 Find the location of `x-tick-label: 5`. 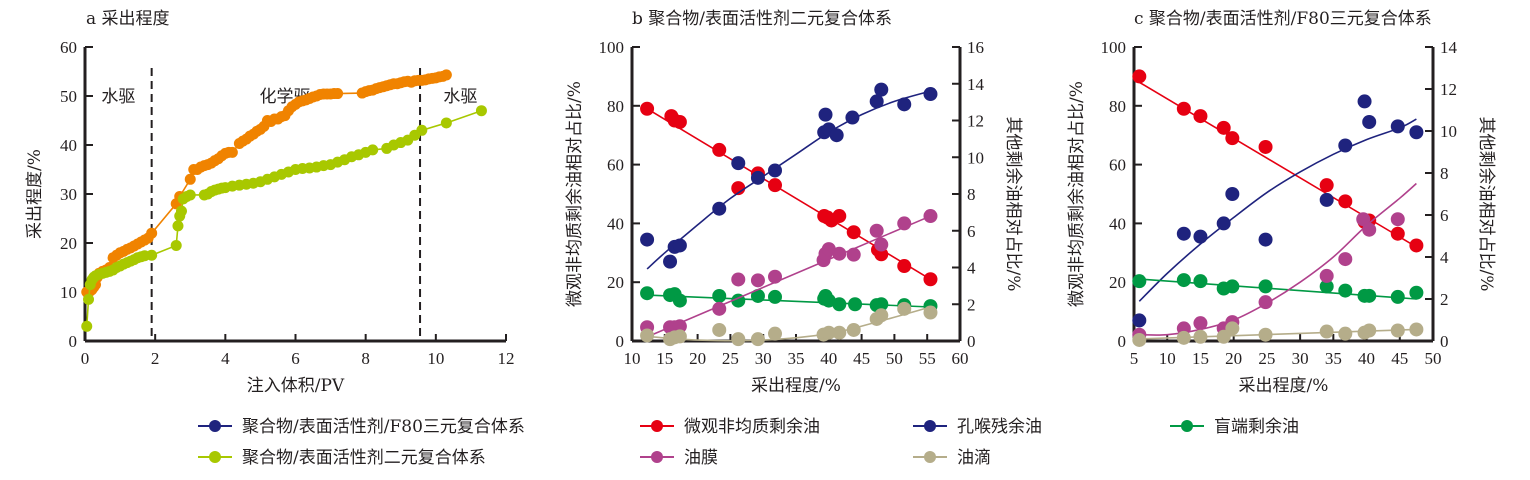

x-tick-label: 5 is located at coordinates (1134, 358).